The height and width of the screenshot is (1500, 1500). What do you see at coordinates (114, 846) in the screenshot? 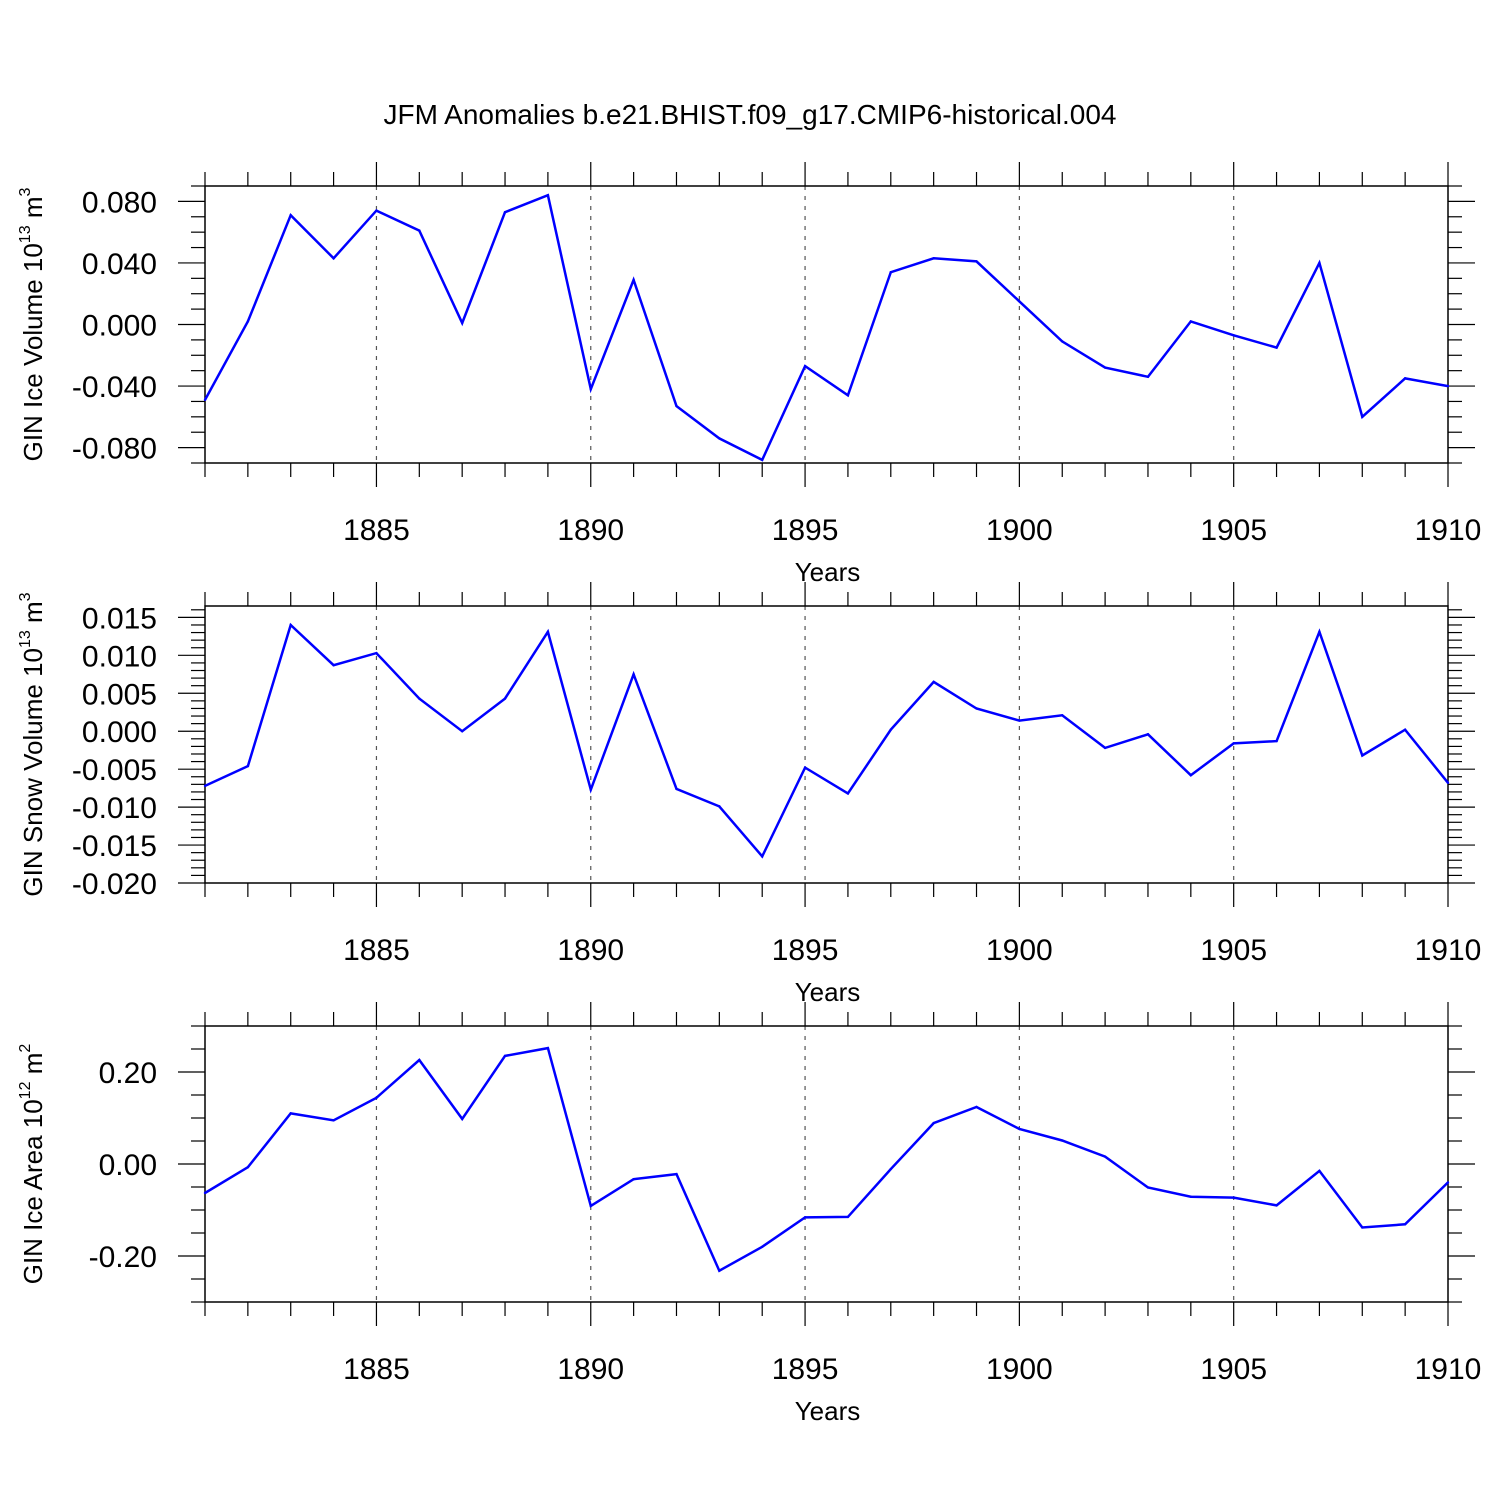
I see `snow-volume-y-tick-label: -0.015` at bounding box center [114, 846].